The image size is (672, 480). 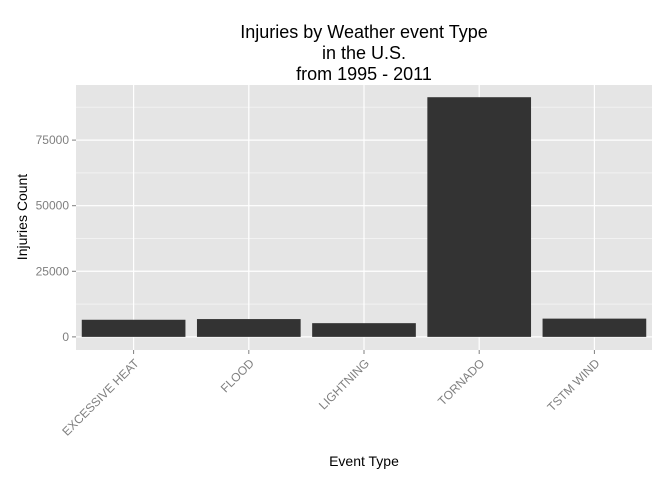 I want to click on x-tick-label: FLOOD, so click(x=237, y=375).